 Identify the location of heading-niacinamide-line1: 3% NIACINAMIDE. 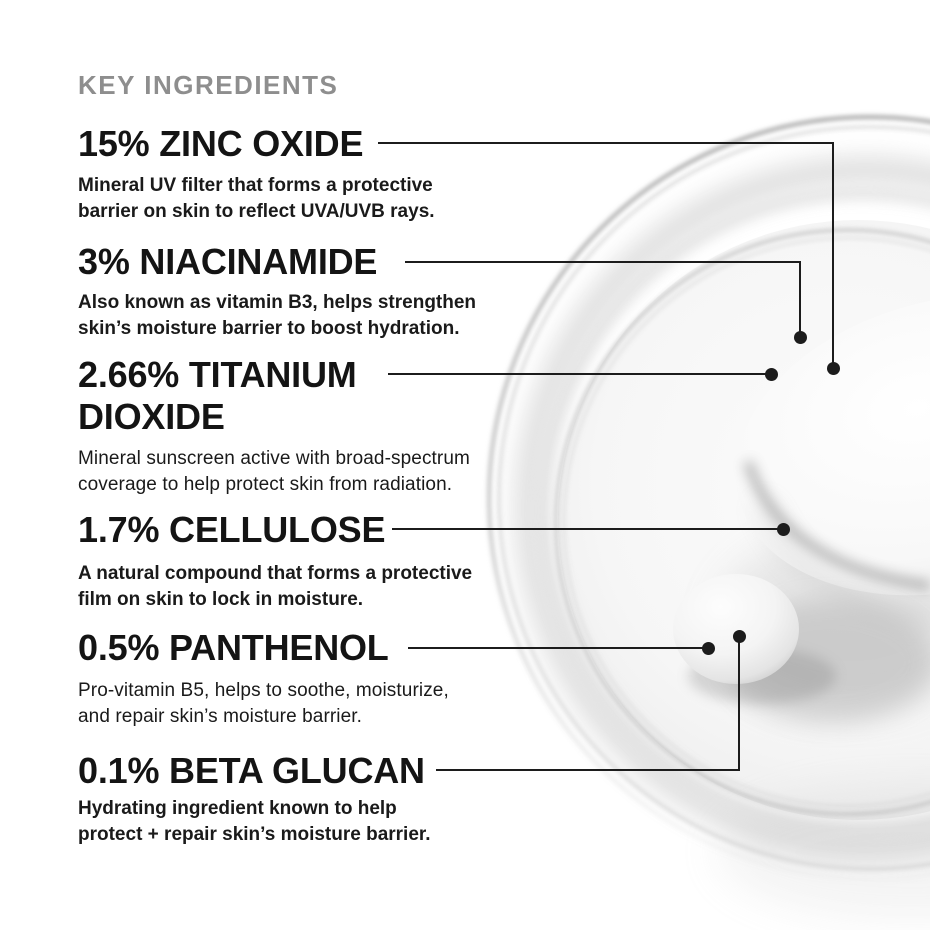
(228, 261).